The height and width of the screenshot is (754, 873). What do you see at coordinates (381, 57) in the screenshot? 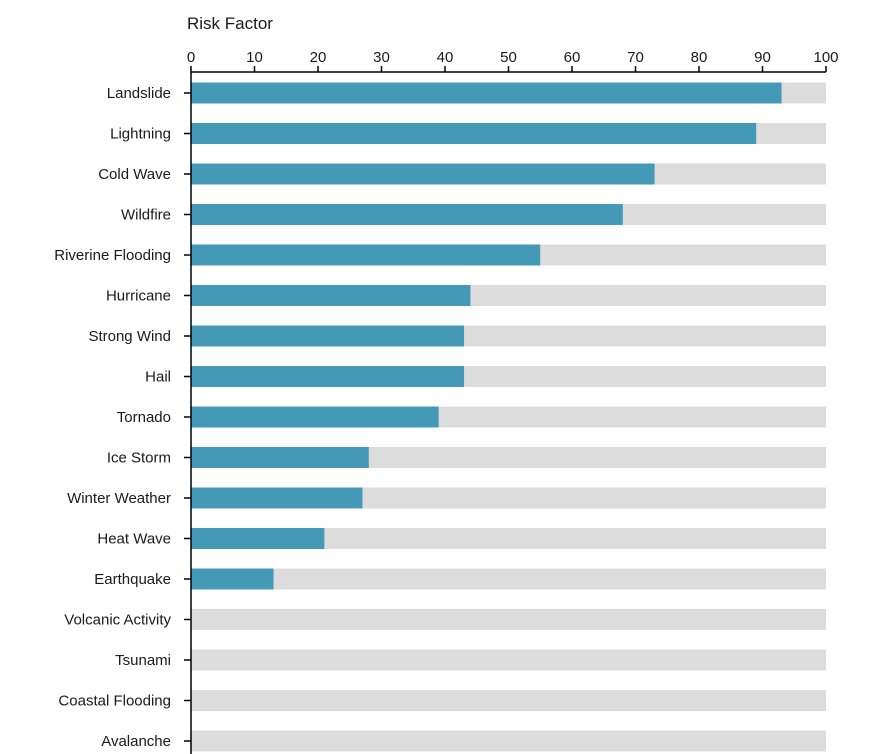
I see `x-tick-label: 30` at bounding box center [381, 57].